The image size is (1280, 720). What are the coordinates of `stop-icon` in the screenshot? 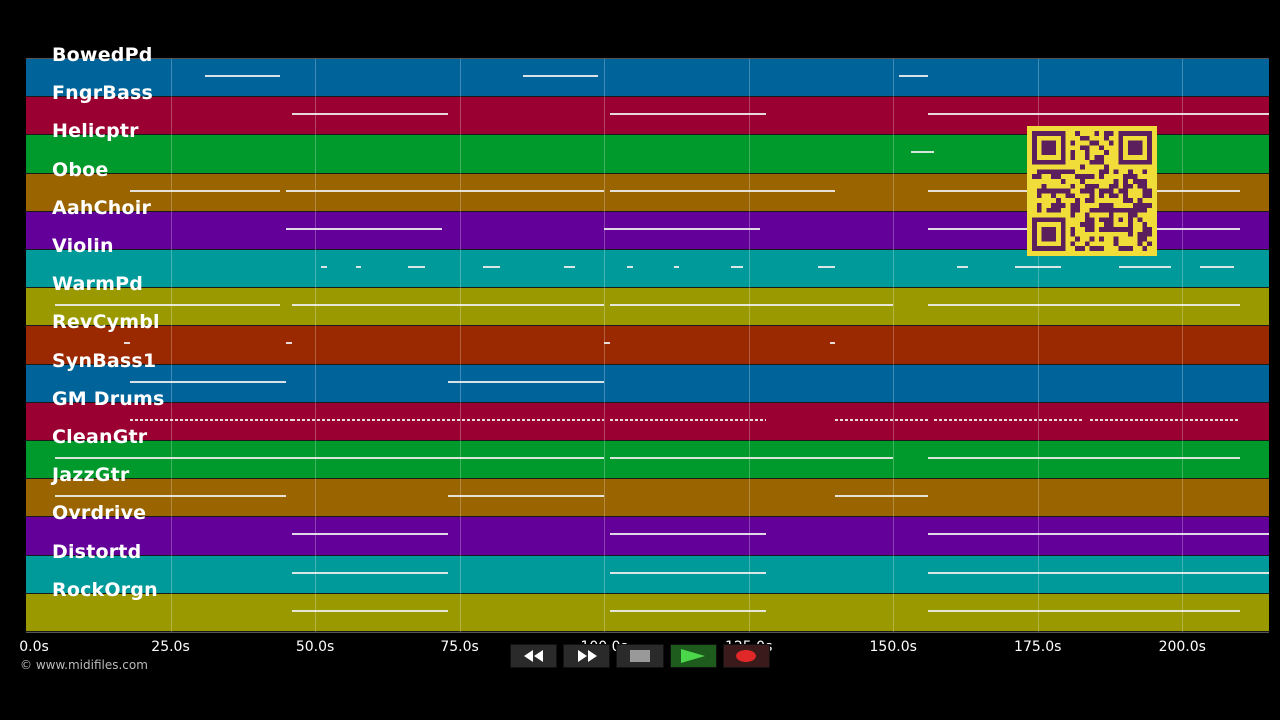 It's located at (640, 656).